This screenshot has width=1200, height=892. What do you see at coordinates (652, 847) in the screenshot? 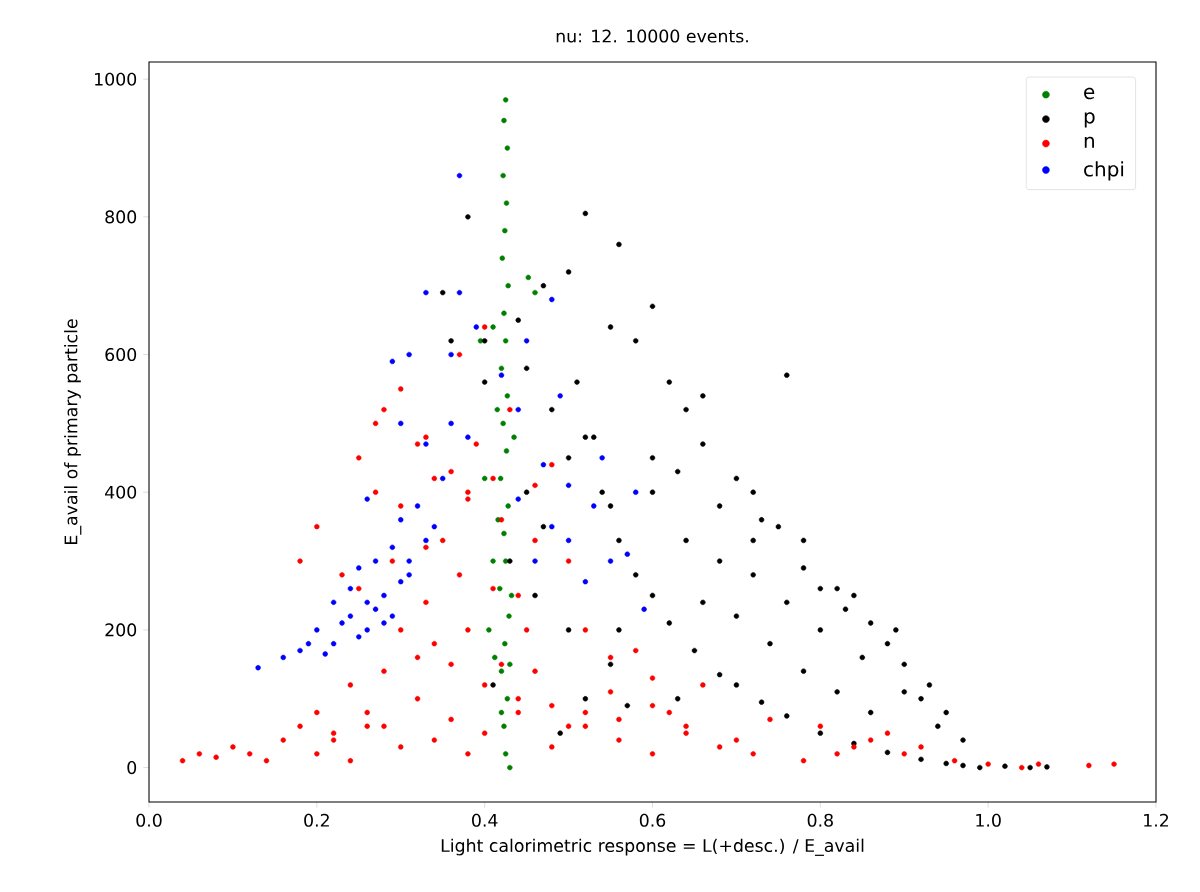
I see `x-axis-title: Light calorimetric response = L(+desc.) / E_avail` at bounding box center [652, 847].